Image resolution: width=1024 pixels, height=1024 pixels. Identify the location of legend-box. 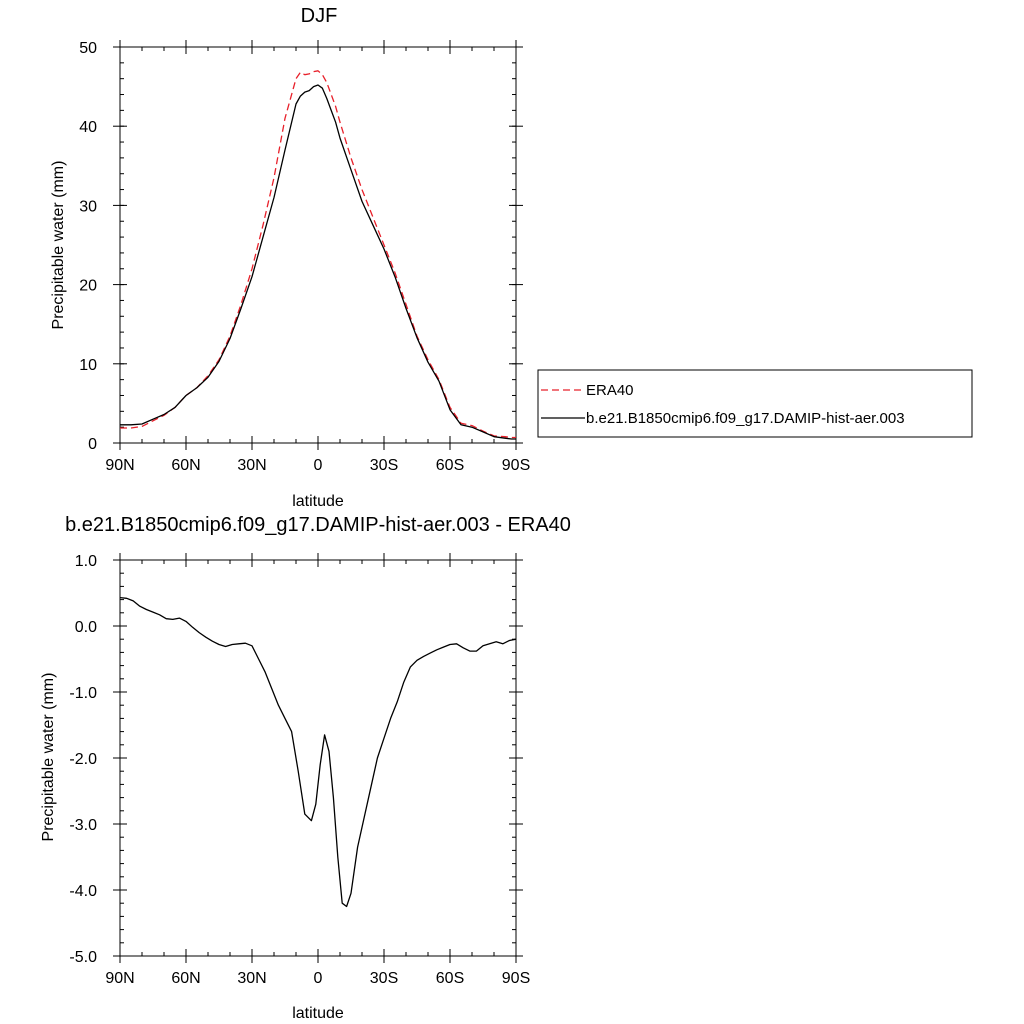
(755, 403).